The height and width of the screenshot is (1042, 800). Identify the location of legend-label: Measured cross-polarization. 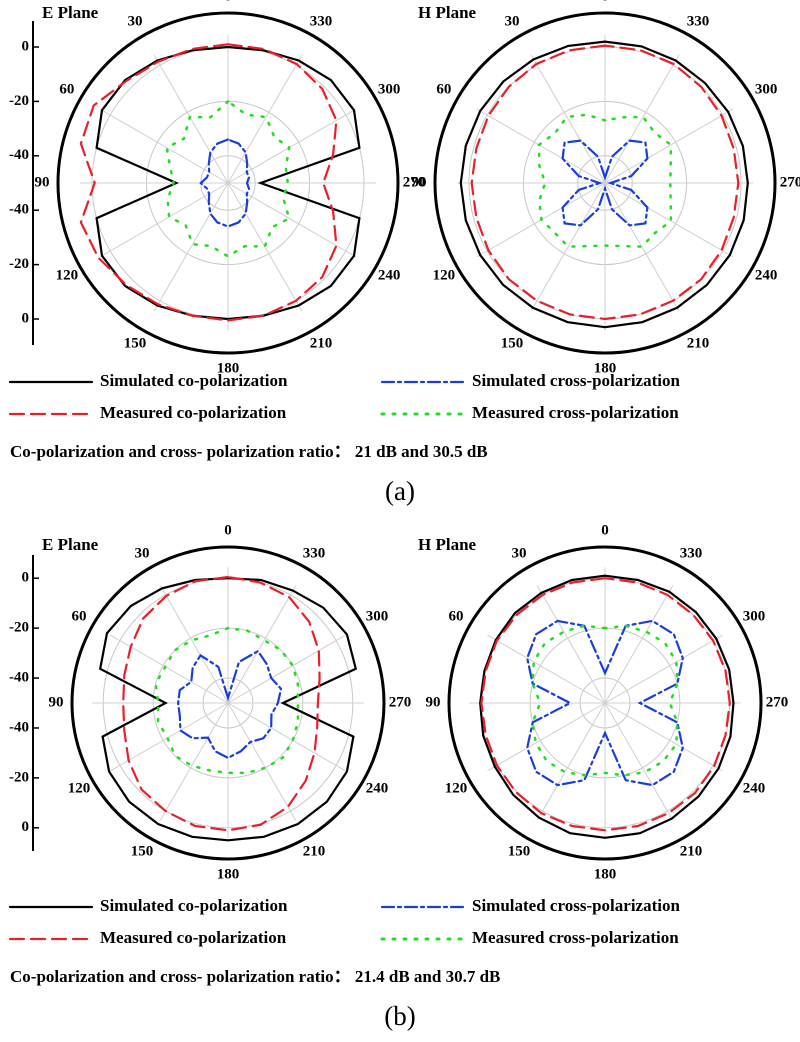
(575, 412).